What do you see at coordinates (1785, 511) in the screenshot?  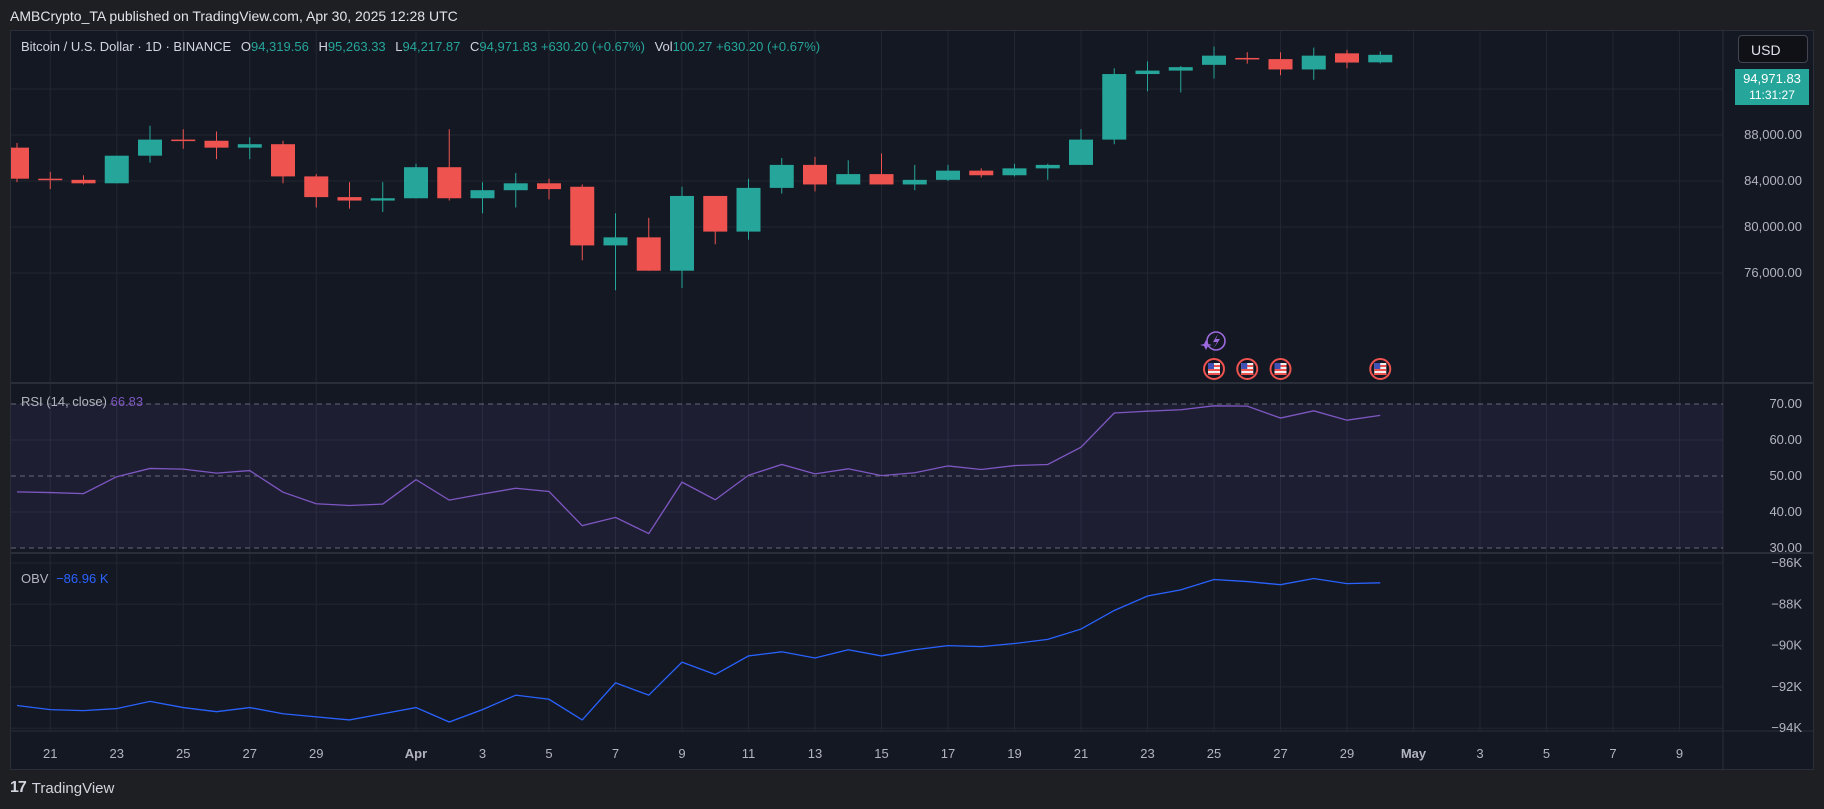 I see `rsi-tick-label: 40.00` at bounding box center [1785, 511].